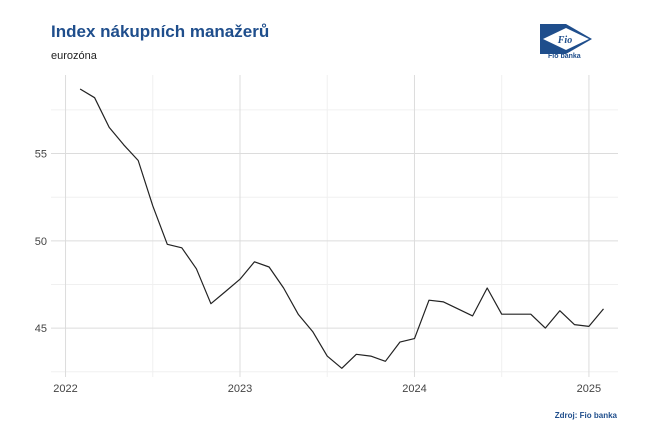 This screenshot has height=447, width=645. Describe the element at coordinates (585, 415) in the screenshot. I see `source-note: Zdroj: Fio banka` at that location.